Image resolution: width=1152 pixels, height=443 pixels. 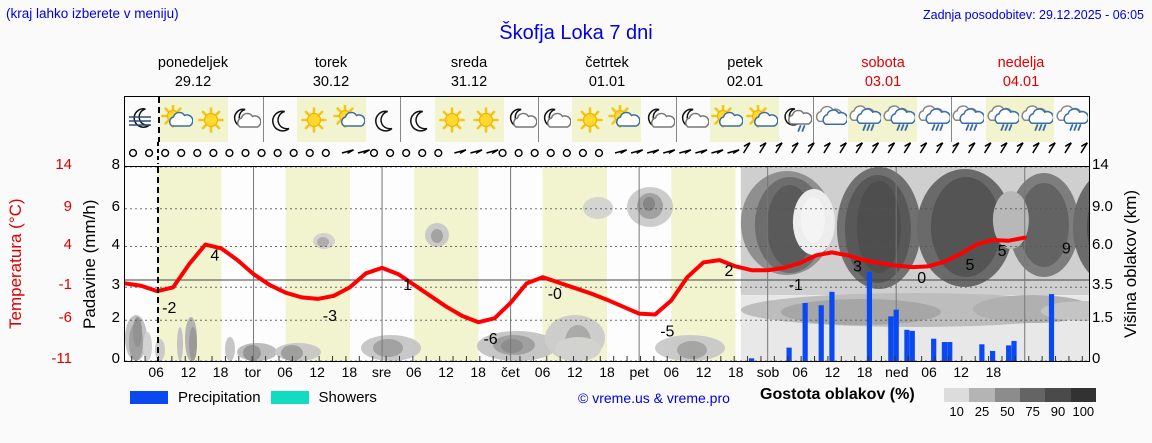 What do you see at coordinates (883, 82) in the screenshot?
I see `day-date: 03.01` at bounding box center [883, 82].